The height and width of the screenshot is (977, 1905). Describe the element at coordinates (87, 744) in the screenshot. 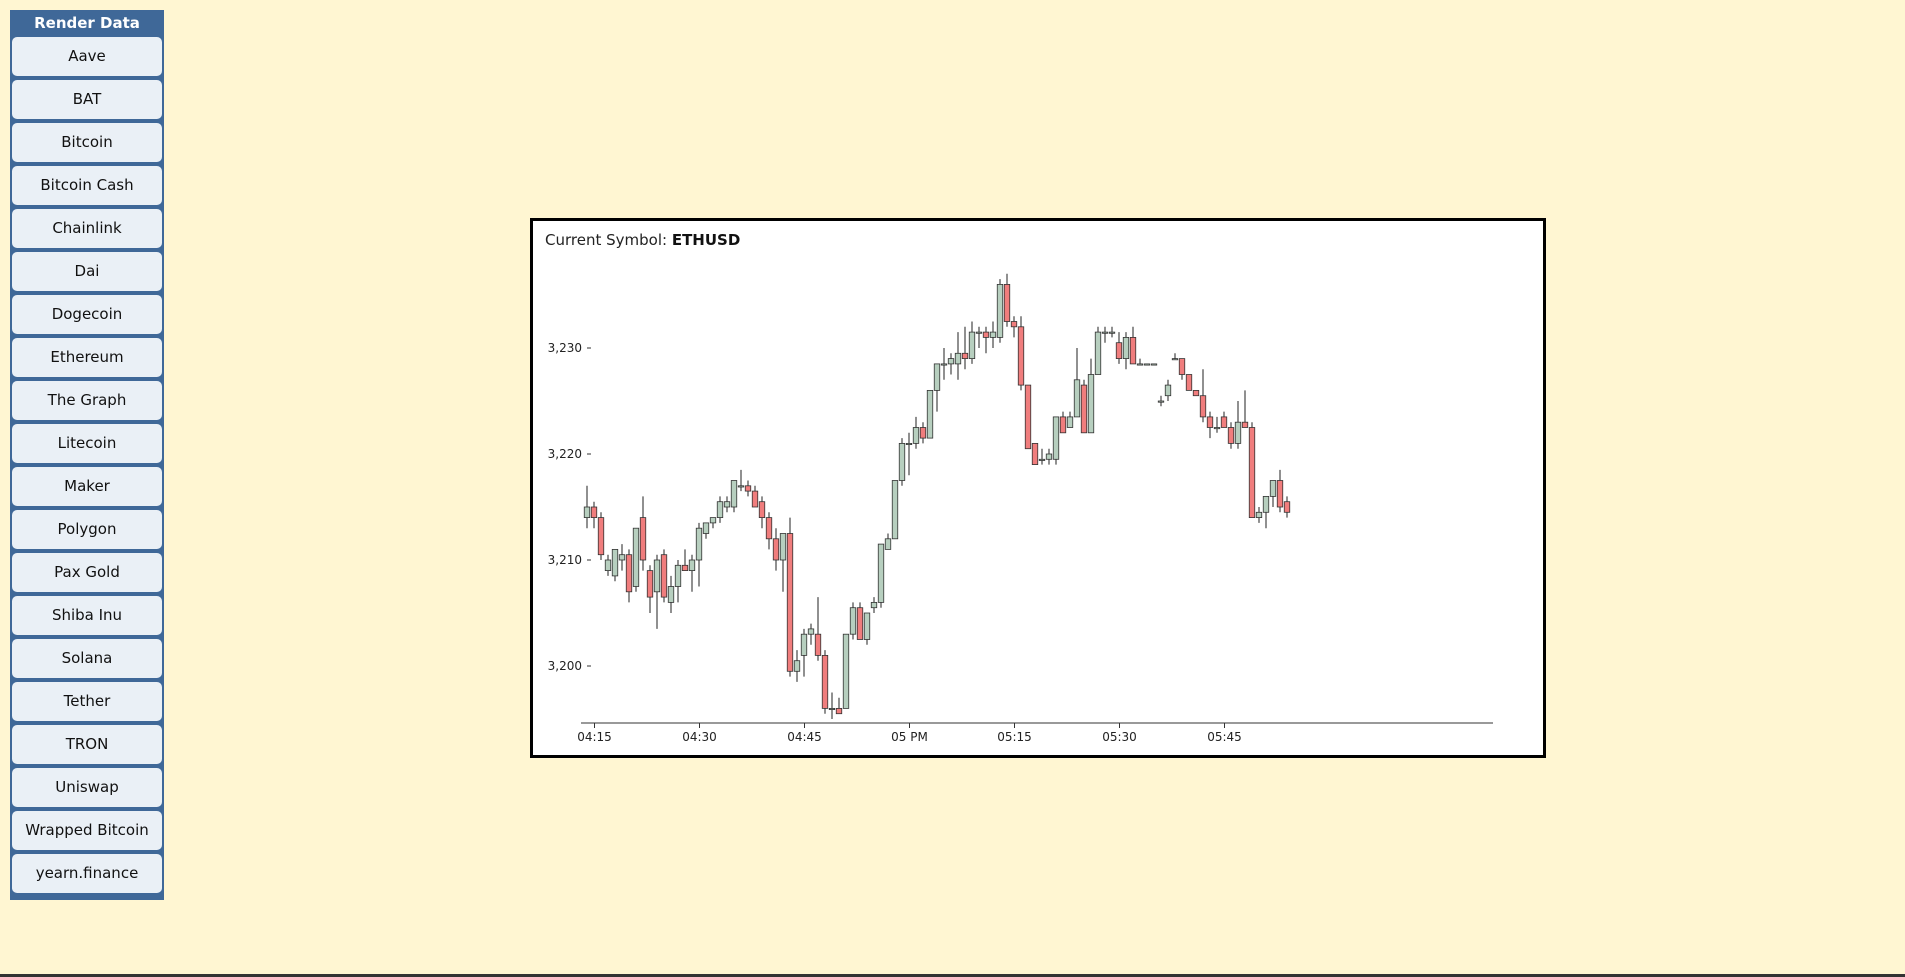

I see `symbol-button-tron: TRON` at that location.